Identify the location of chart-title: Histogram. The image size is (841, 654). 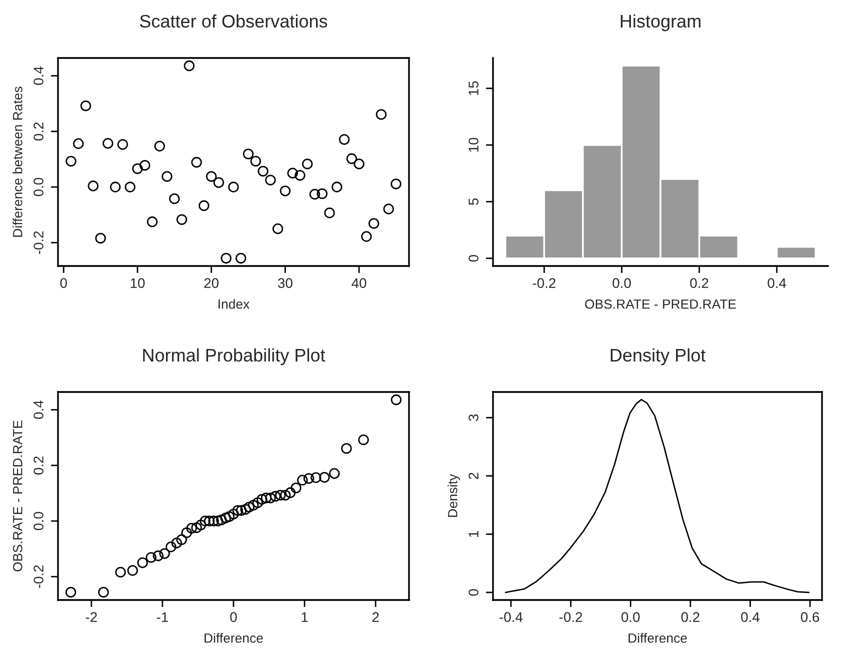
(660, 23).